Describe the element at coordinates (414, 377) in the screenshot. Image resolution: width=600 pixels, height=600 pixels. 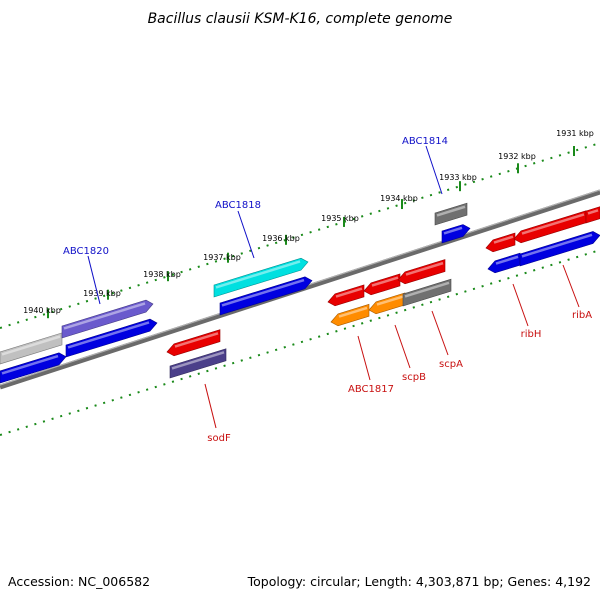
I see `gene-label: scpB` at that location.